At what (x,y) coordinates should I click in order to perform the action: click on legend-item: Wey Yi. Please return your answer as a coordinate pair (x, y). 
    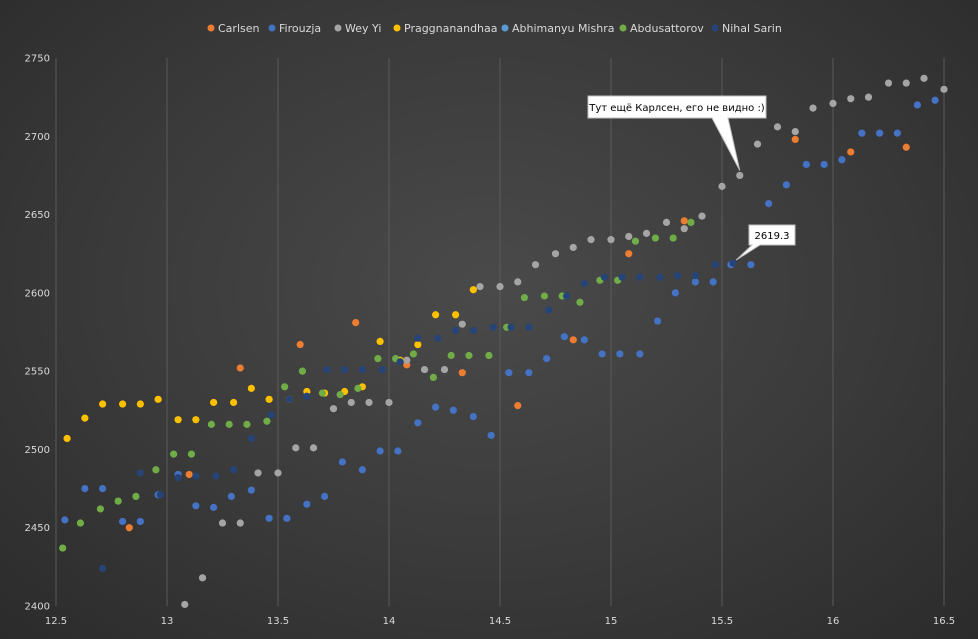
    Looking at the image, I should click on (358, 28).